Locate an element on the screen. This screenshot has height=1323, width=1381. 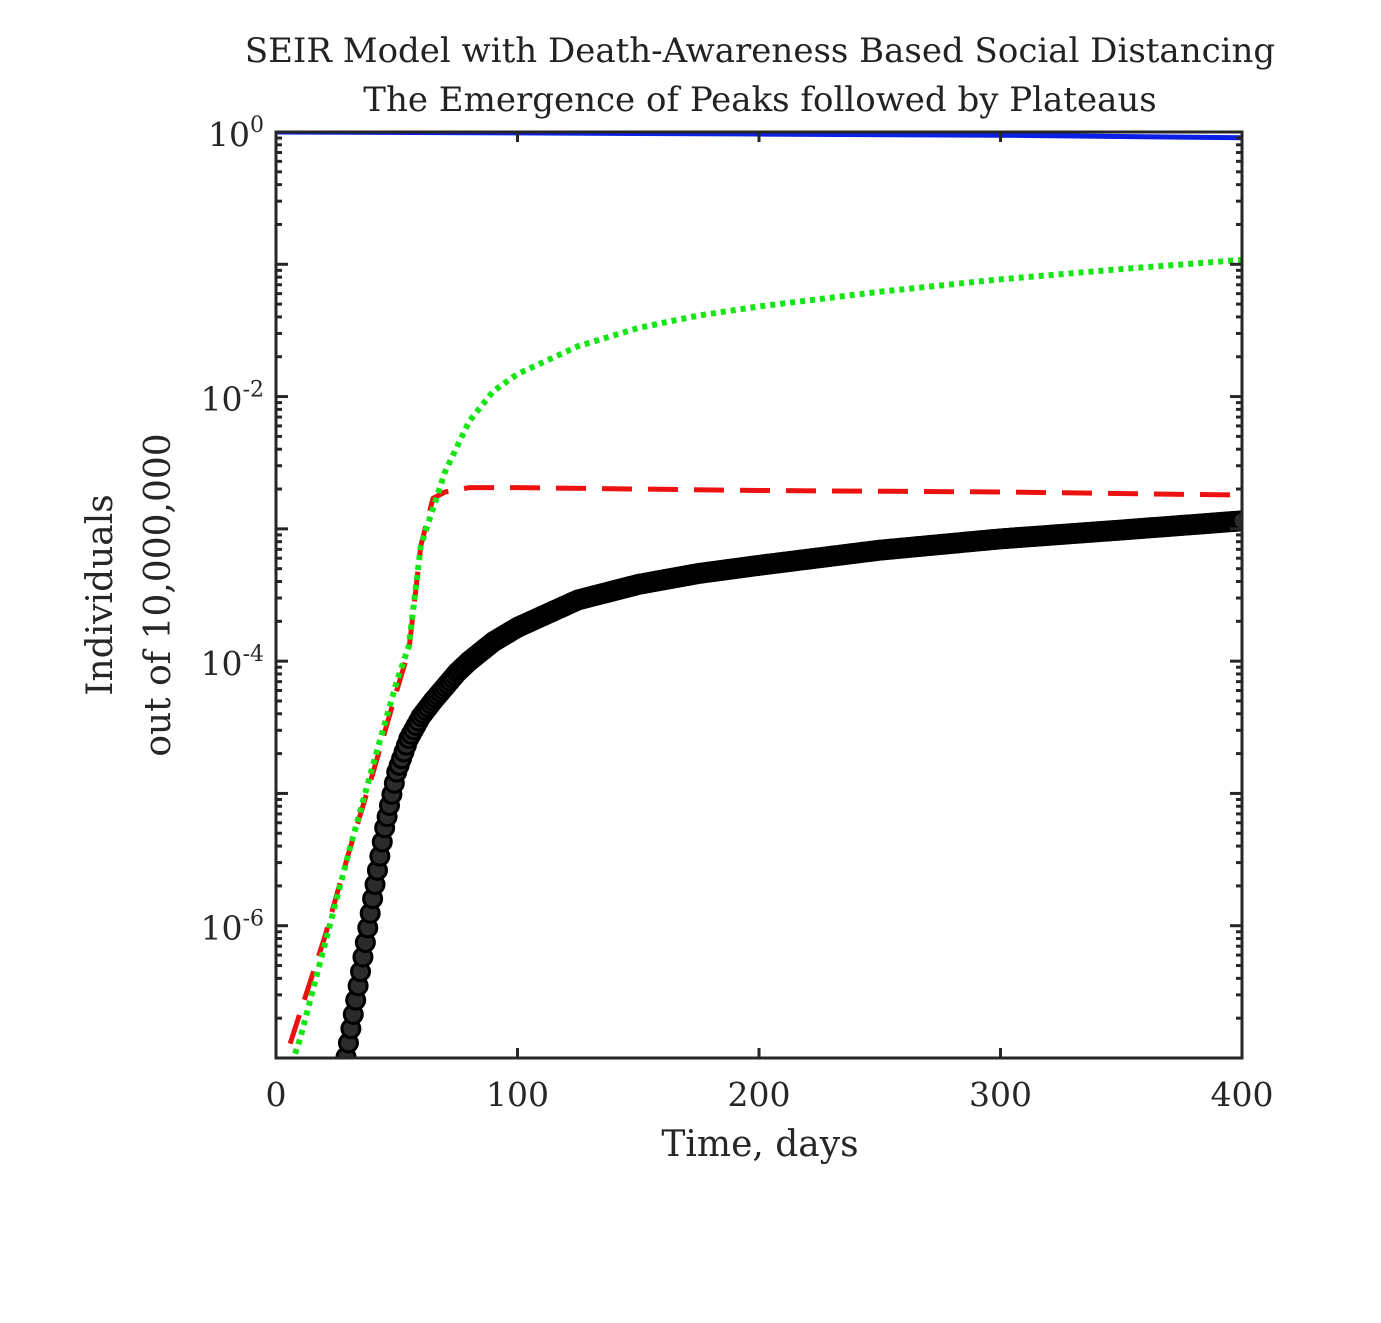
y-axis-label-line-1: Individuals is located at coordinates (100, 595).